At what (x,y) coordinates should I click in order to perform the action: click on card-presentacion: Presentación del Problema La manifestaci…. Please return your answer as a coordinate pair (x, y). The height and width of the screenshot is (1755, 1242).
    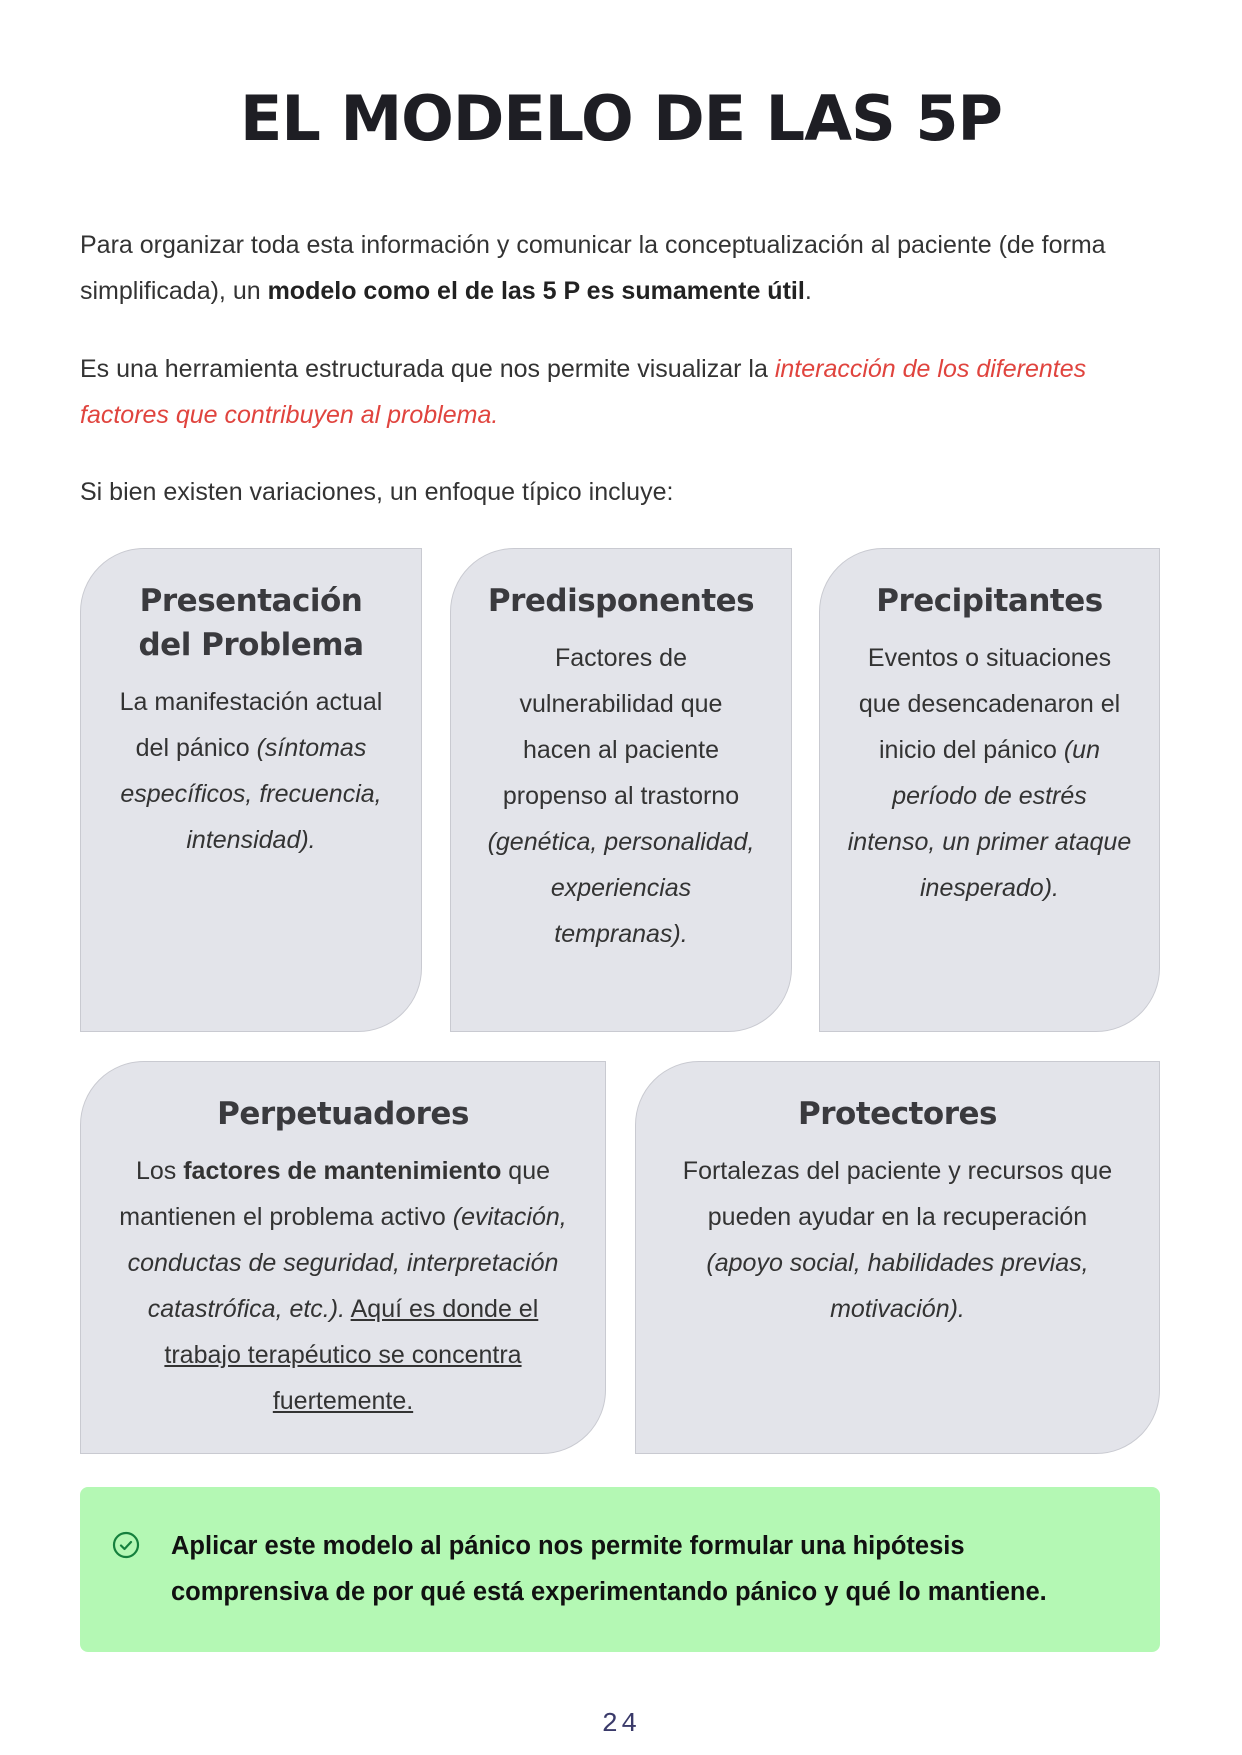
    Looking at the image, I should click on (251, 790).